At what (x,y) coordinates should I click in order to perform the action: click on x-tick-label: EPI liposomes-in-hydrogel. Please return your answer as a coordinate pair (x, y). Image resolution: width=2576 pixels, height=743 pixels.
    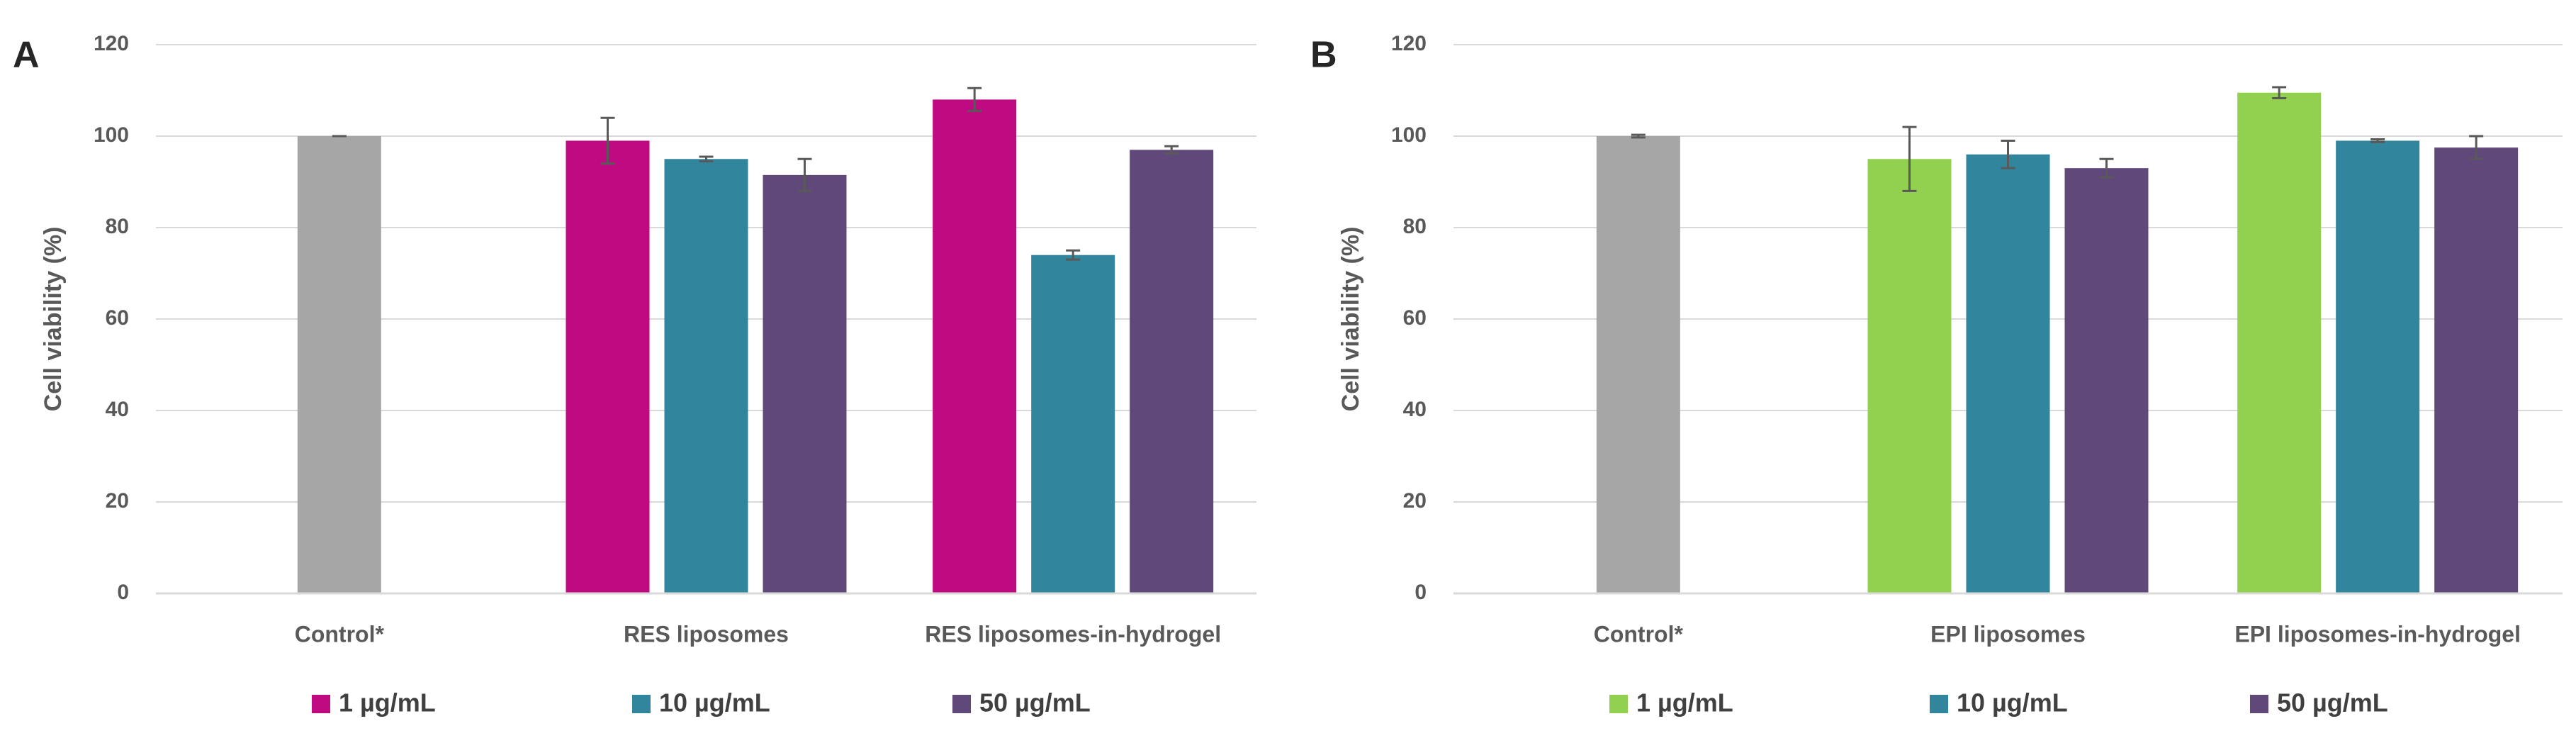
    Looking at the image, I should click on (2377, 634).